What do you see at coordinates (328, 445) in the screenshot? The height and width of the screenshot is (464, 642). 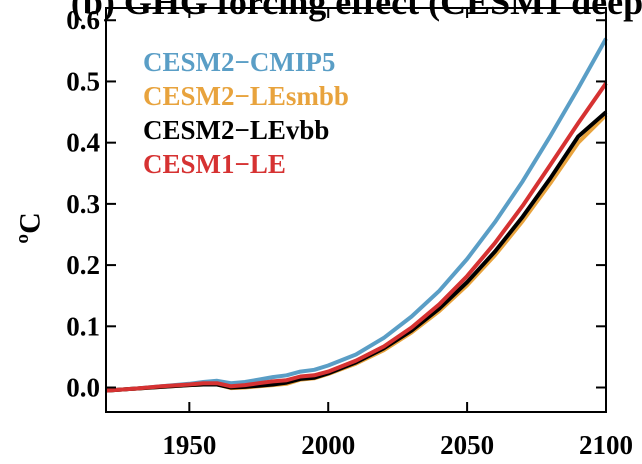 I see `x-tick-label: 2000` at bounding box center [328, 445].